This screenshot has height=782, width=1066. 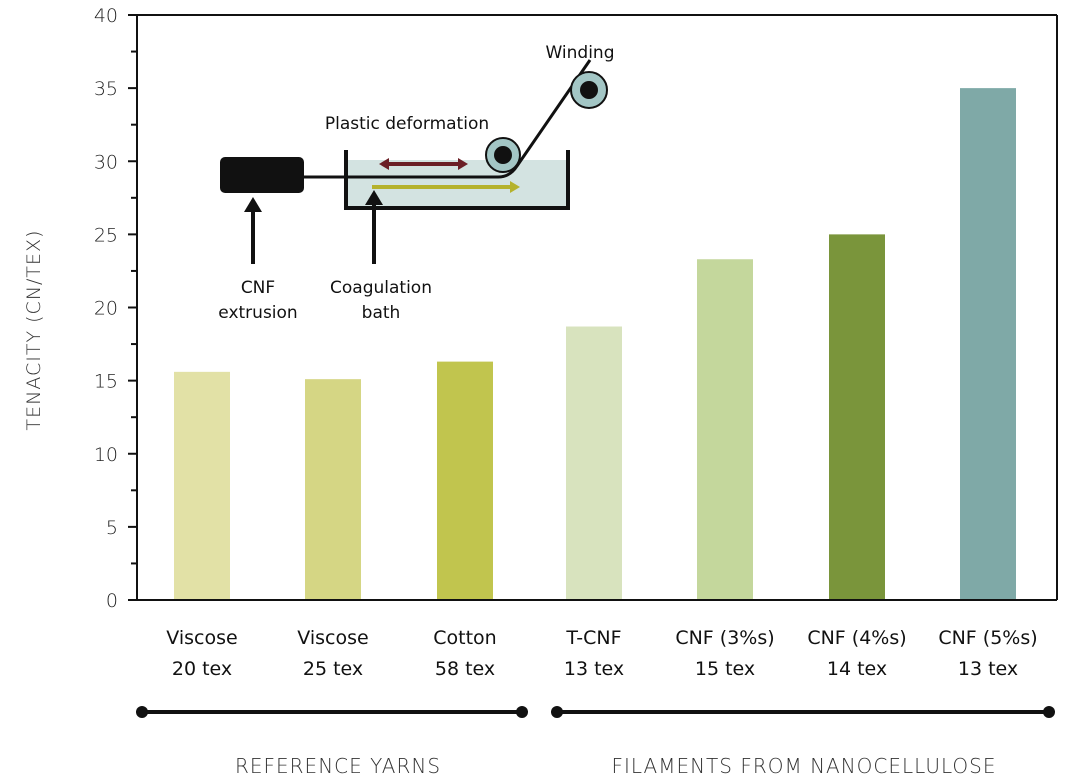 I want to click on x-tick-label: CNF (3%s), so click(x=724, y=638).